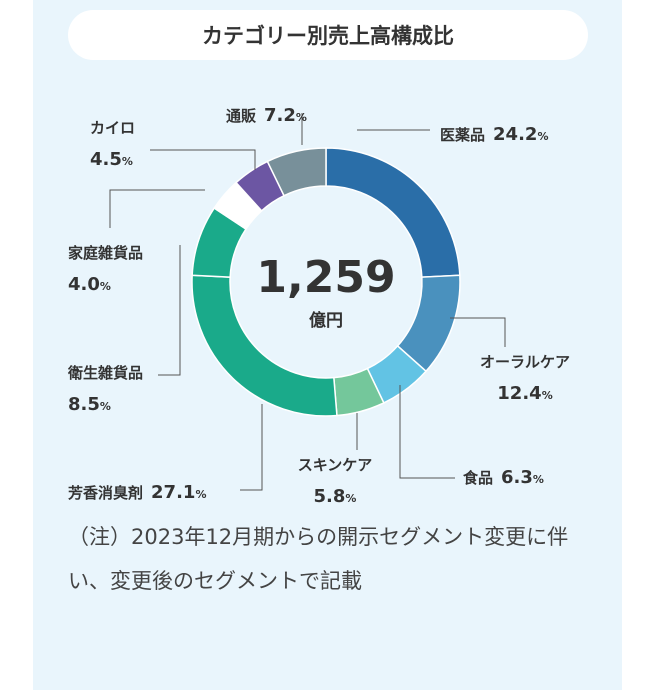 The height and width of the screenshot is (690, 655). I want to click on slice-label-6: 家庭雑貨品 4.0%, so click(105, 269).